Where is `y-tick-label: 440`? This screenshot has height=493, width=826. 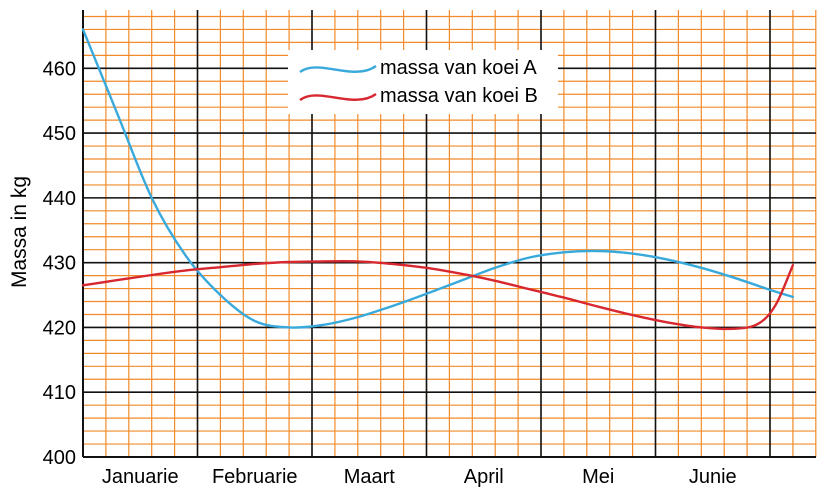
y-tick-label: 440 is located at coordinates (59, 199).